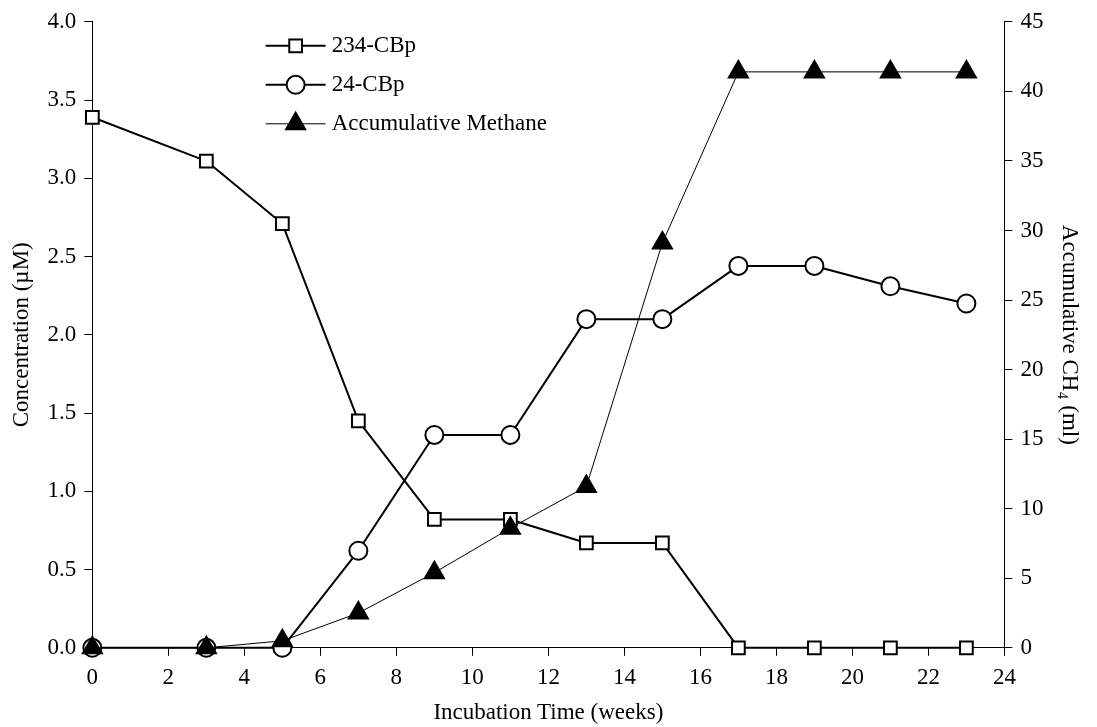 This screenshot has height=727, width=1097. I want to click on x-tick-label: 16, so click(700, 676).